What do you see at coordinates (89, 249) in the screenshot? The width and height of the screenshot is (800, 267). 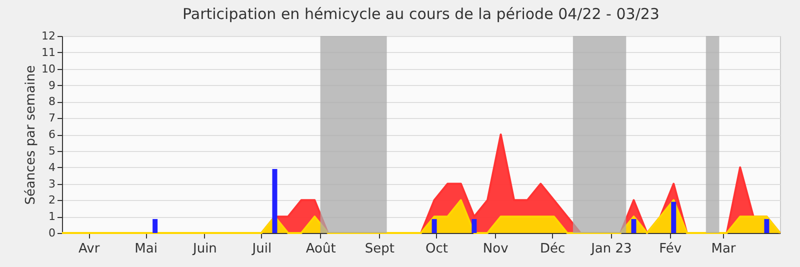 I see `x-tick-label: Avr` at bounding box center [89, 249].